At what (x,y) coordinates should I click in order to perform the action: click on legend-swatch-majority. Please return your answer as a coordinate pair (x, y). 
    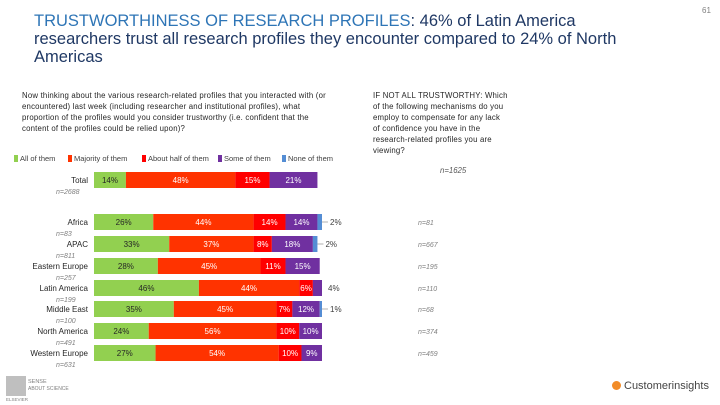
    Looking at the image, I should click on (70, 158).